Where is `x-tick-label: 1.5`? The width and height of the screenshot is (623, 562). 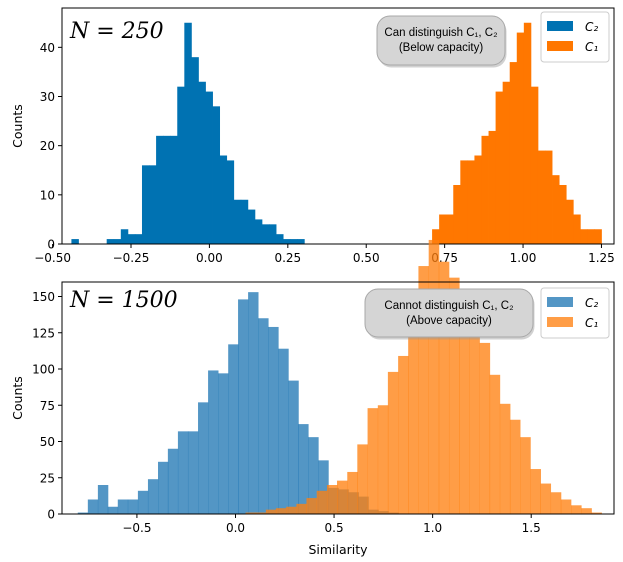 x-tick-label: 1.5 is located at coordinates (531, 528).